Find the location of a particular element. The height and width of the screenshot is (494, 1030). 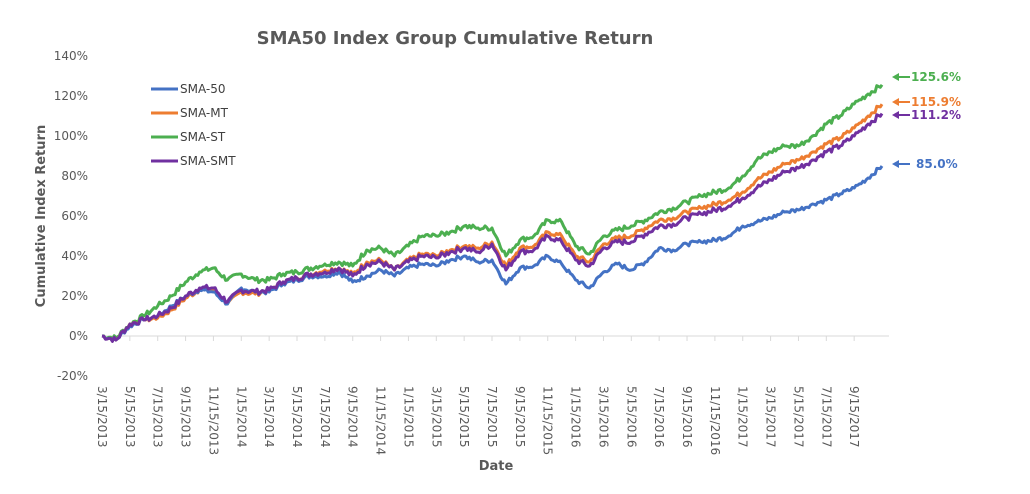

y-tick-label: 20% is located at coordinates (74, 296).